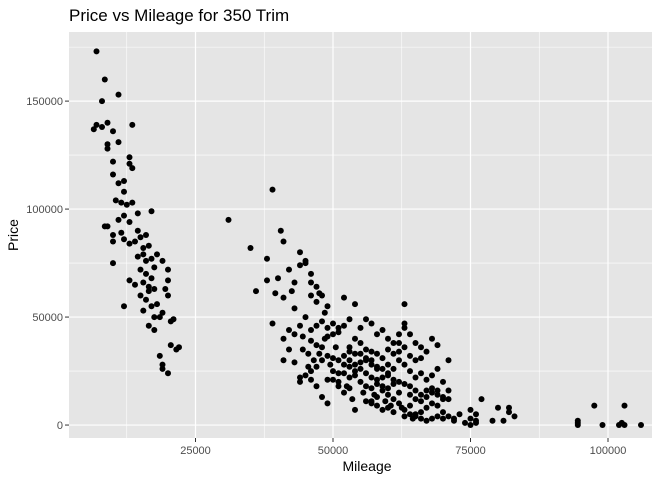 Image resolution: width=672 pixels, height=480 pixels. What do you see at coordinates (47, 318) in the screenshot?
I see `y-tick-label: 50000` at bounding box center [47, 318].